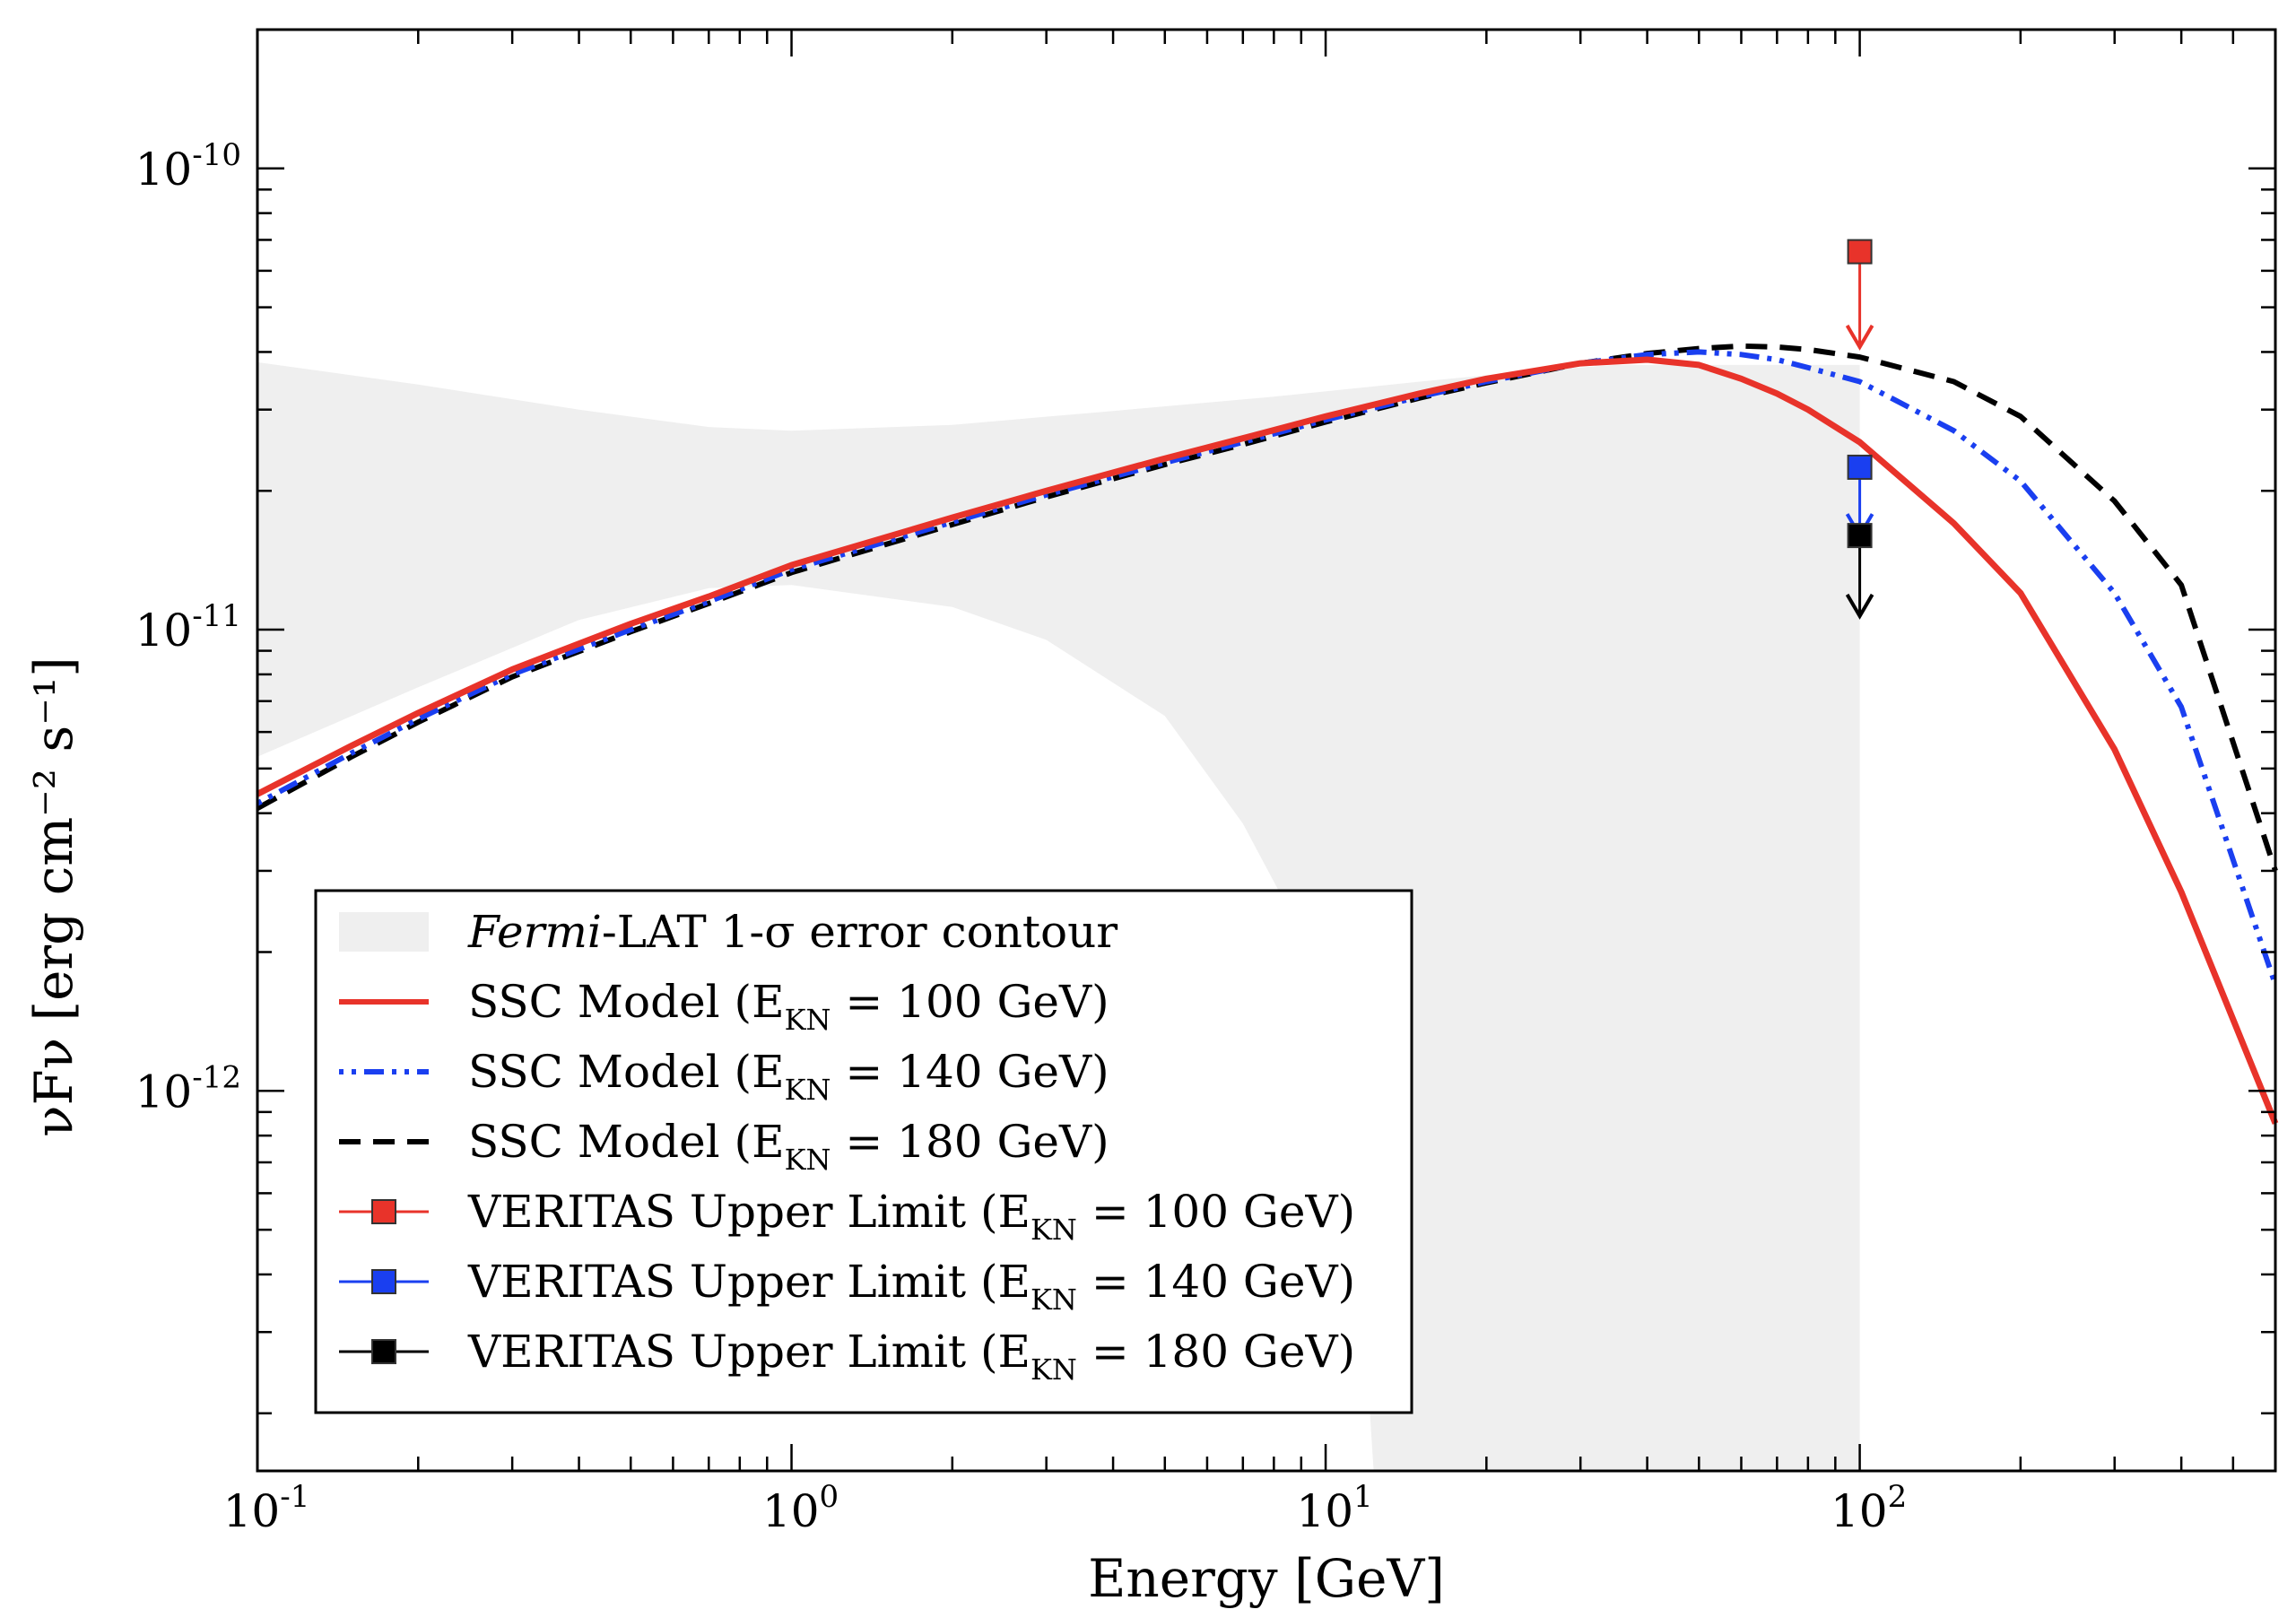 The width and height of the screenshot is (2296, 1618). What do you see at coordinates (188, 1088) in the screenshot?
I see `y-tick-label: 10-12` at bounding box center [188, 1088].